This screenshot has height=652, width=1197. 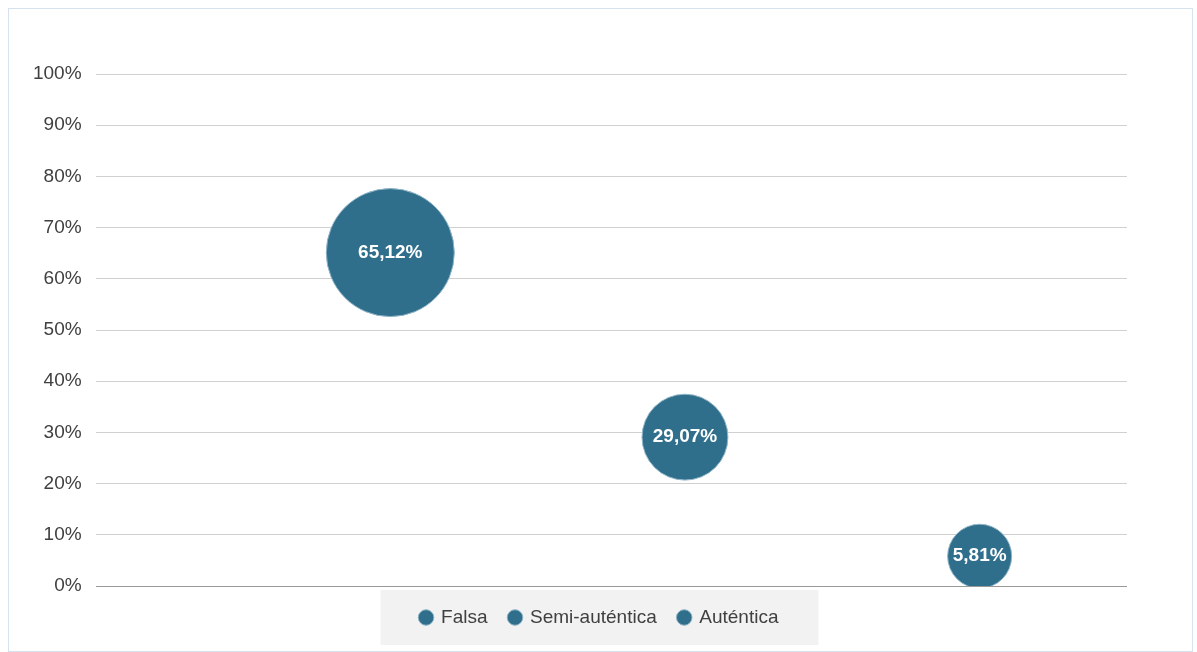 I want to click on legend-label: Semi-auténtica, so click(x=594, y=616).